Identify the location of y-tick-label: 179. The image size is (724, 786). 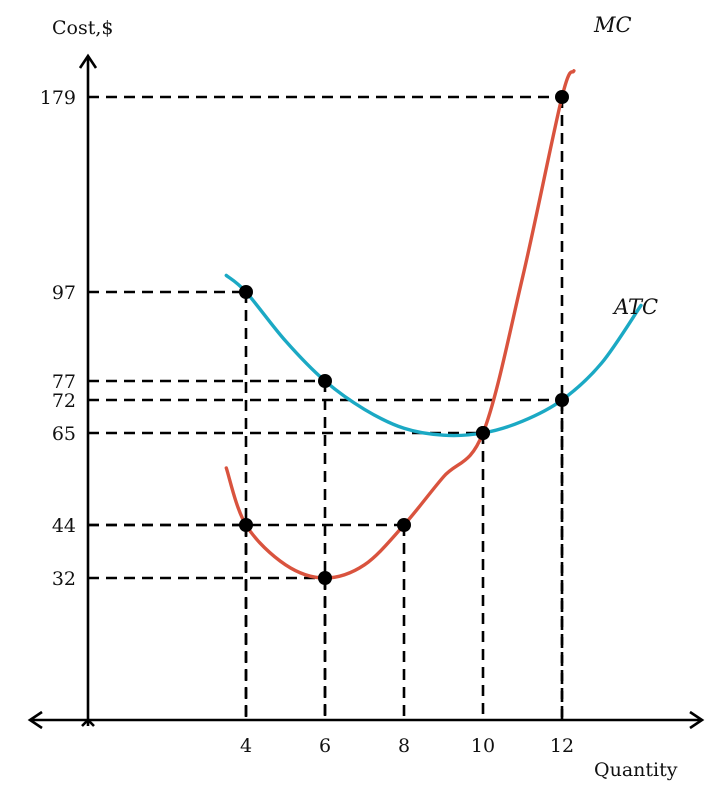
(58, 98).